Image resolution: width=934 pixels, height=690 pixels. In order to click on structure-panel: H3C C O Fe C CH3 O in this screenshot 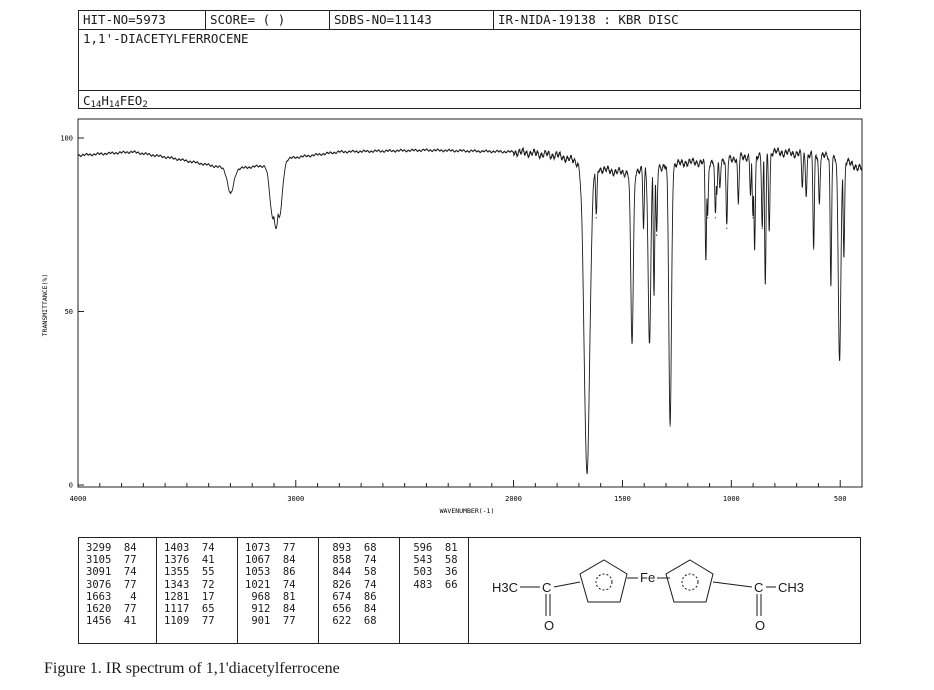, I will do `click(665, 590)`.